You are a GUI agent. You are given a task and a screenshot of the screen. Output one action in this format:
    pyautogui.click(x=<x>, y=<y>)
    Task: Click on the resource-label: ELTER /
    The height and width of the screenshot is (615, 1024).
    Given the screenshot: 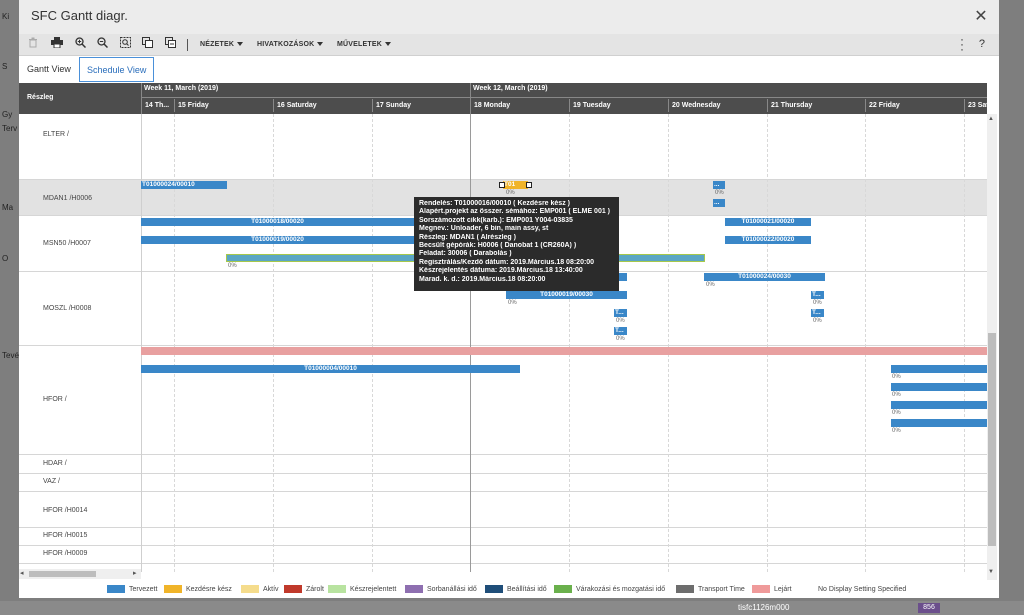 What is the action you would take?
    pyautogui.click(x=56, y=134)
    